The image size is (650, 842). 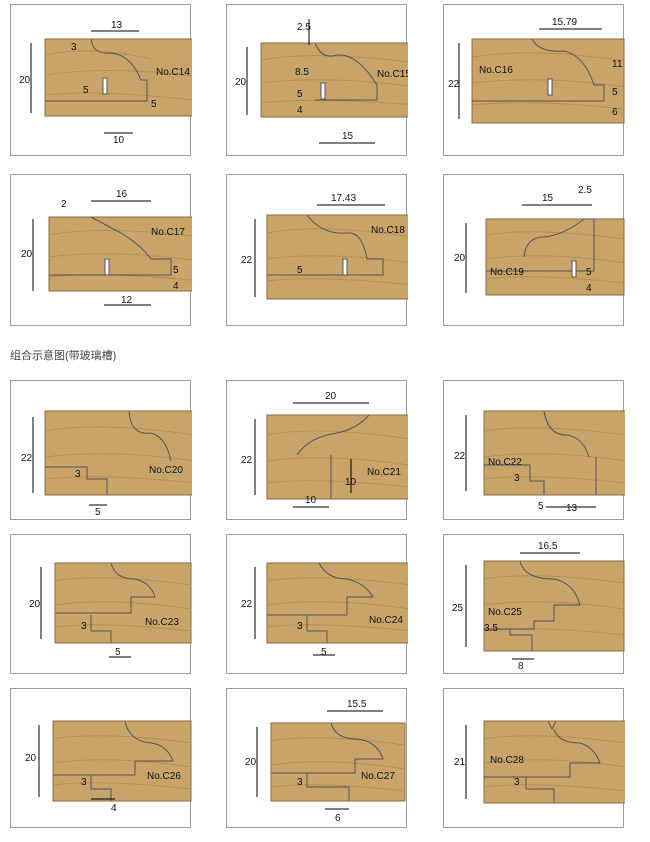 What do you see at coordinates (162, 622) in the screenshot?
I see `profile-code: No.C23` at bounding box center [162, 622].